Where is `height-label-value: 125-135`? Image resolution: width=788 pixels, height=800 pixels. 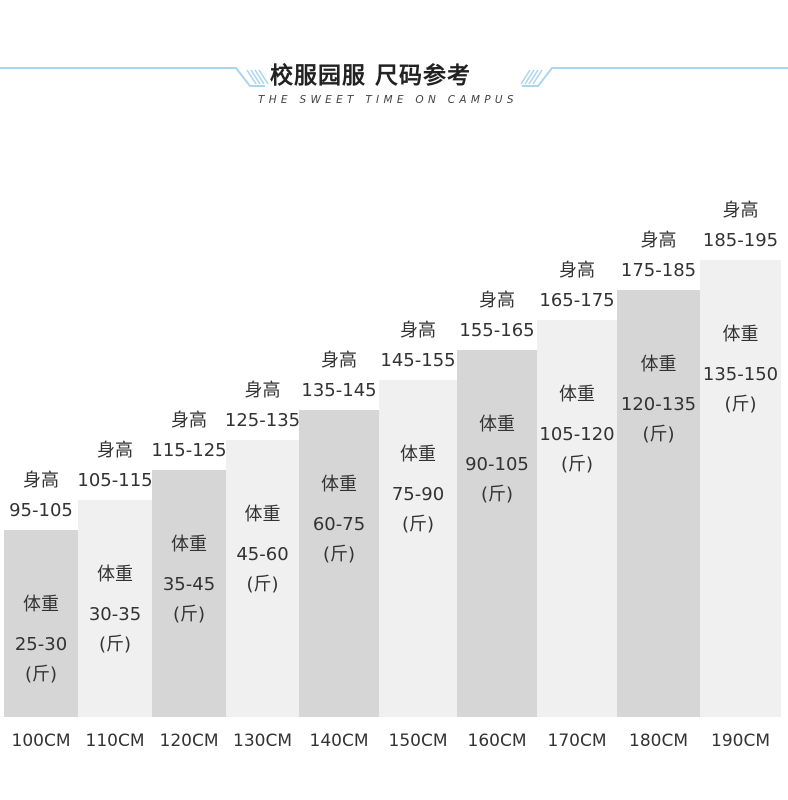 height-label-value: 125-135 is located at coordinates (262, 420).